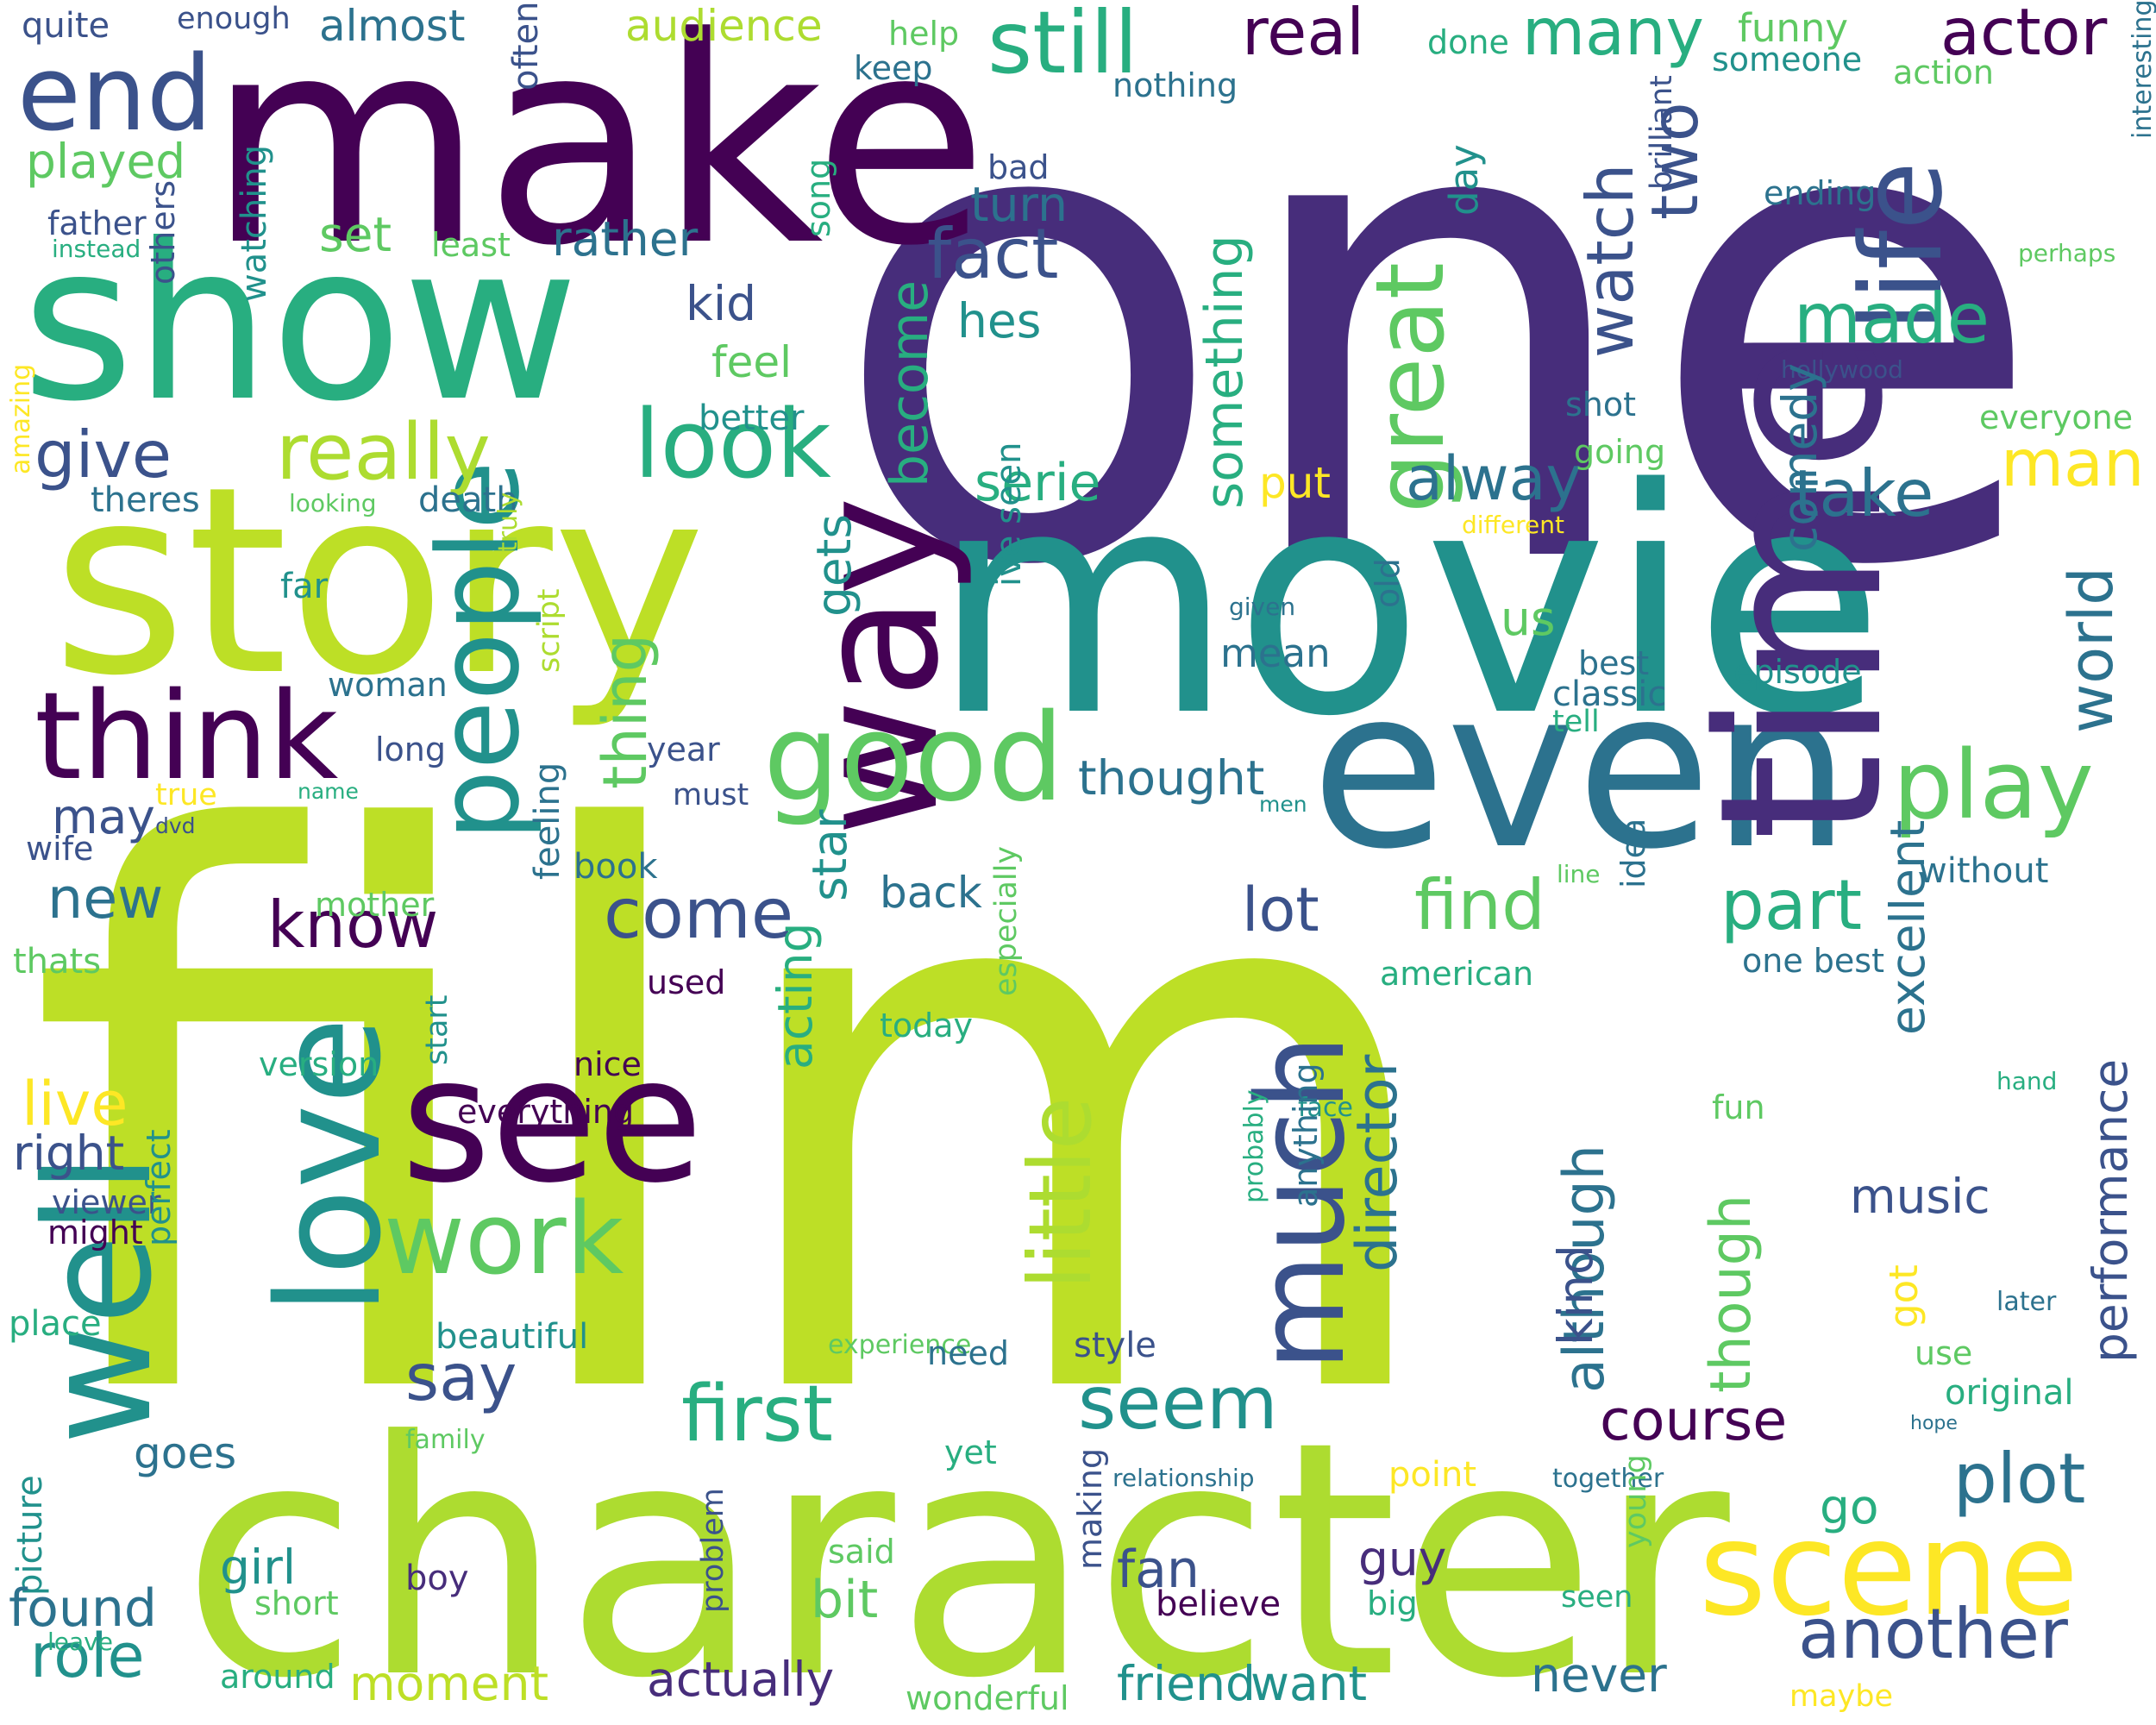  What do you see at coordinates (845, 1600) in the screenshot?
I see `word-bit: bit` at bounding box center [845, 1600].